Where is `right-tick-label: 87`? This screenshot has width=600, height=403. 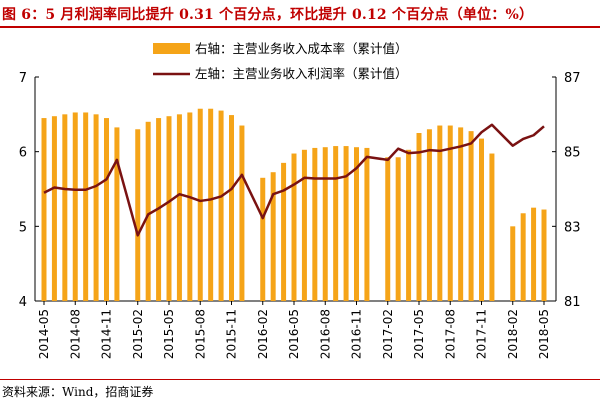
right-tick-label: 87 is located at coordinates (572, 78).